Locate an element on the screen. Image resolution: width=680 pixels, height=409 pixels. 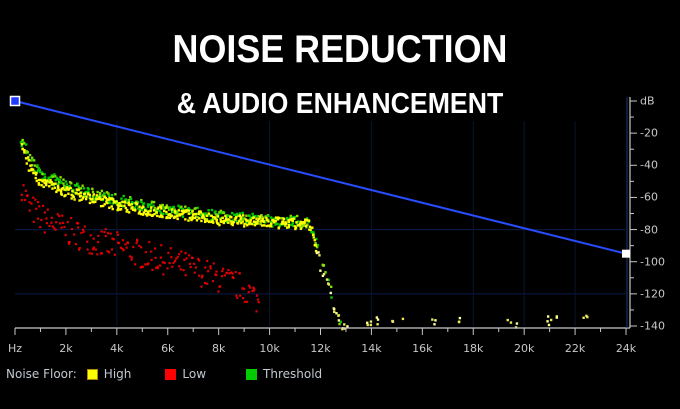
legend-item-low: Low is located at coordinates (185, 374).